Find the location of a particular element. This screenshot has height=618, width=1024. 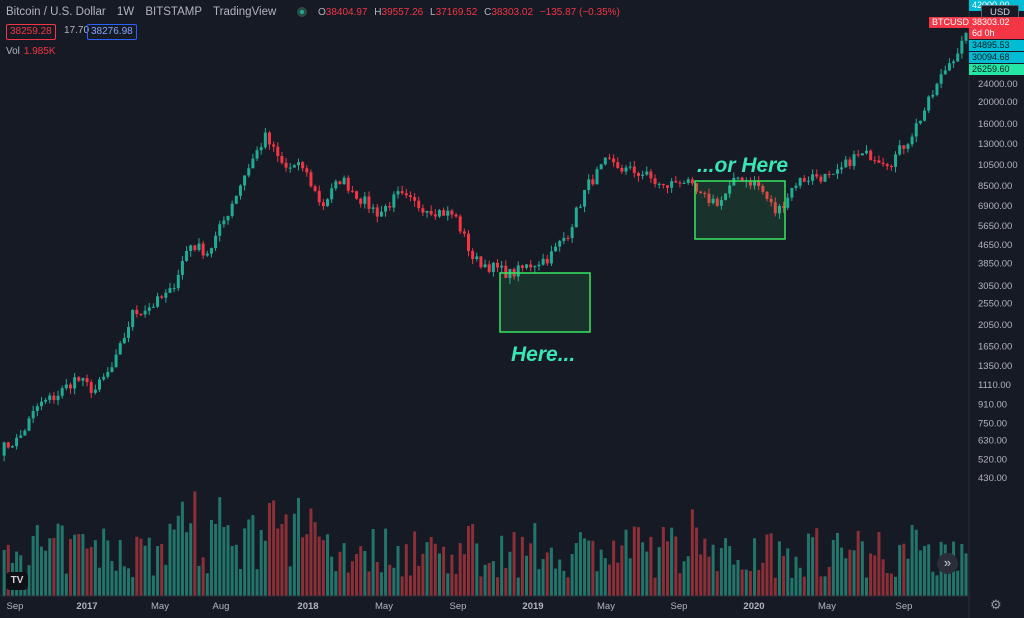

time-tick-label: May is located at coordinates (606, 606).